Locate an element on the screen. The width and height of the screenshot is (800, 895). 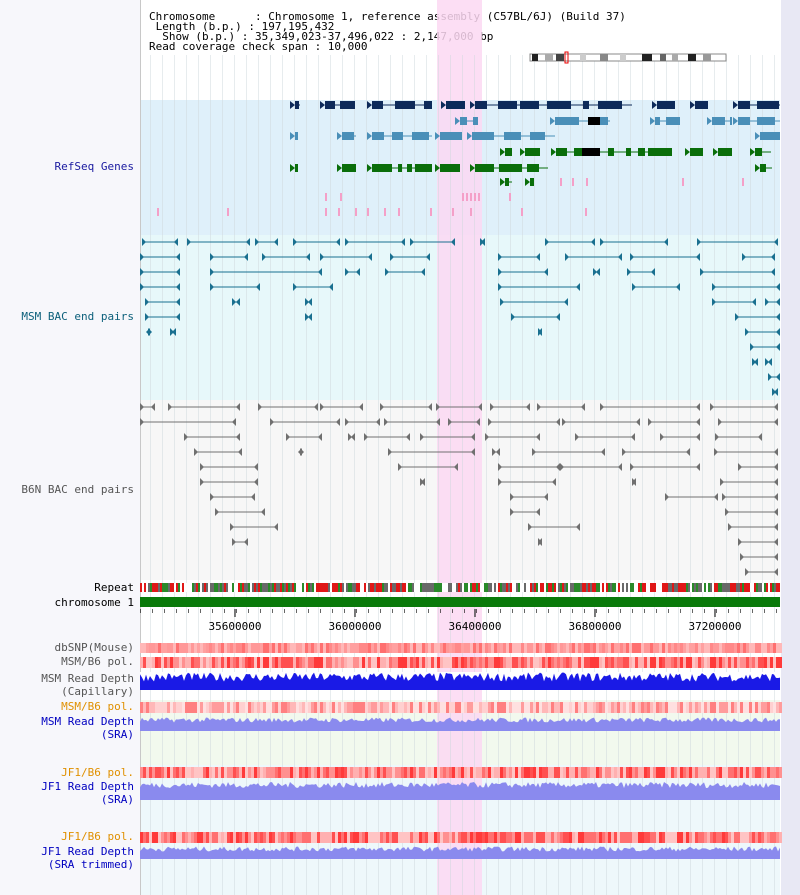
track-label-b6n-bac: B6N BAC end pairs is located at coordinates (77, 489).